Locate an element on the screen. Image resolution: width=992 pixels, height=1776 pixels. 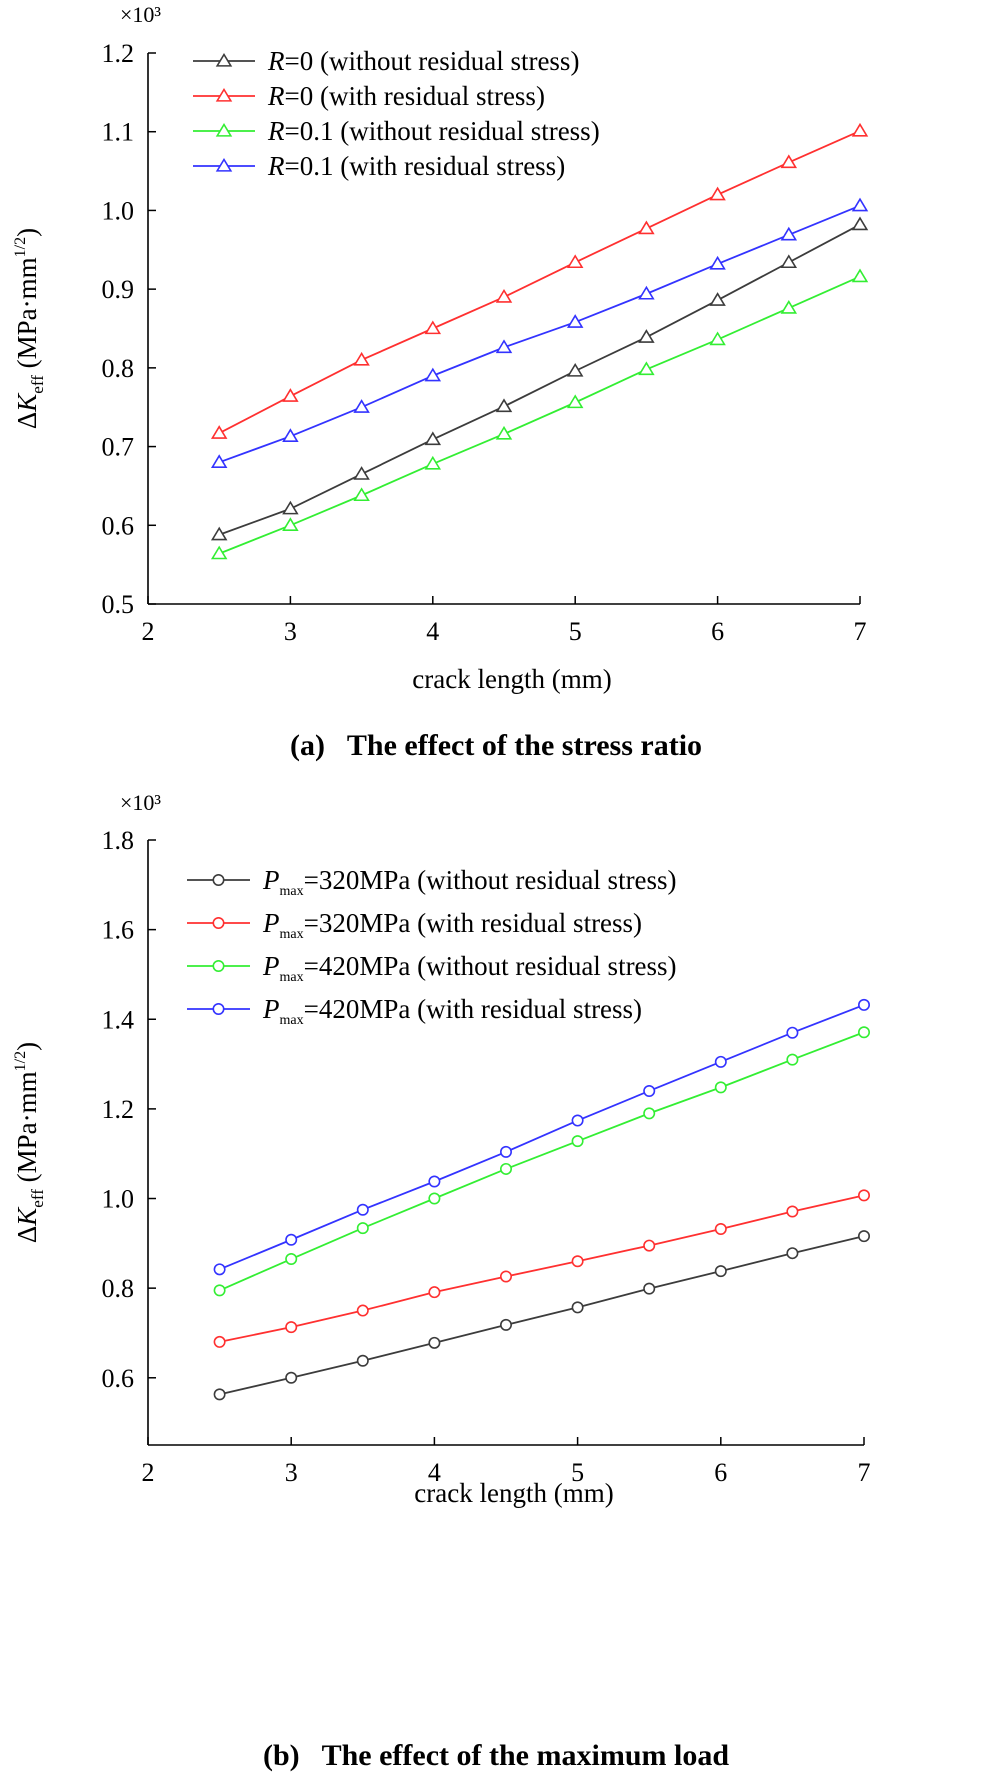
chart-b-y-tick-label: 1.4 is located at coordinates (118, 1019).